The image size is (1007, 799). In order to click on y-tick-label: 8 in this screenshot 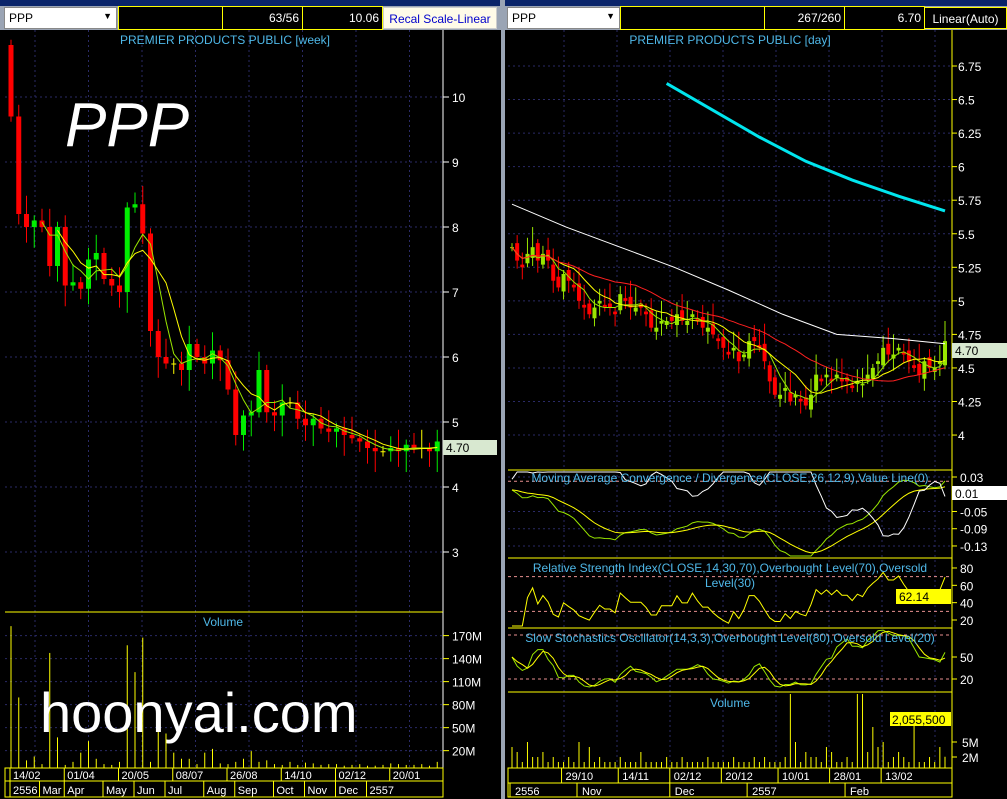, I will do `click(455, 228)`.